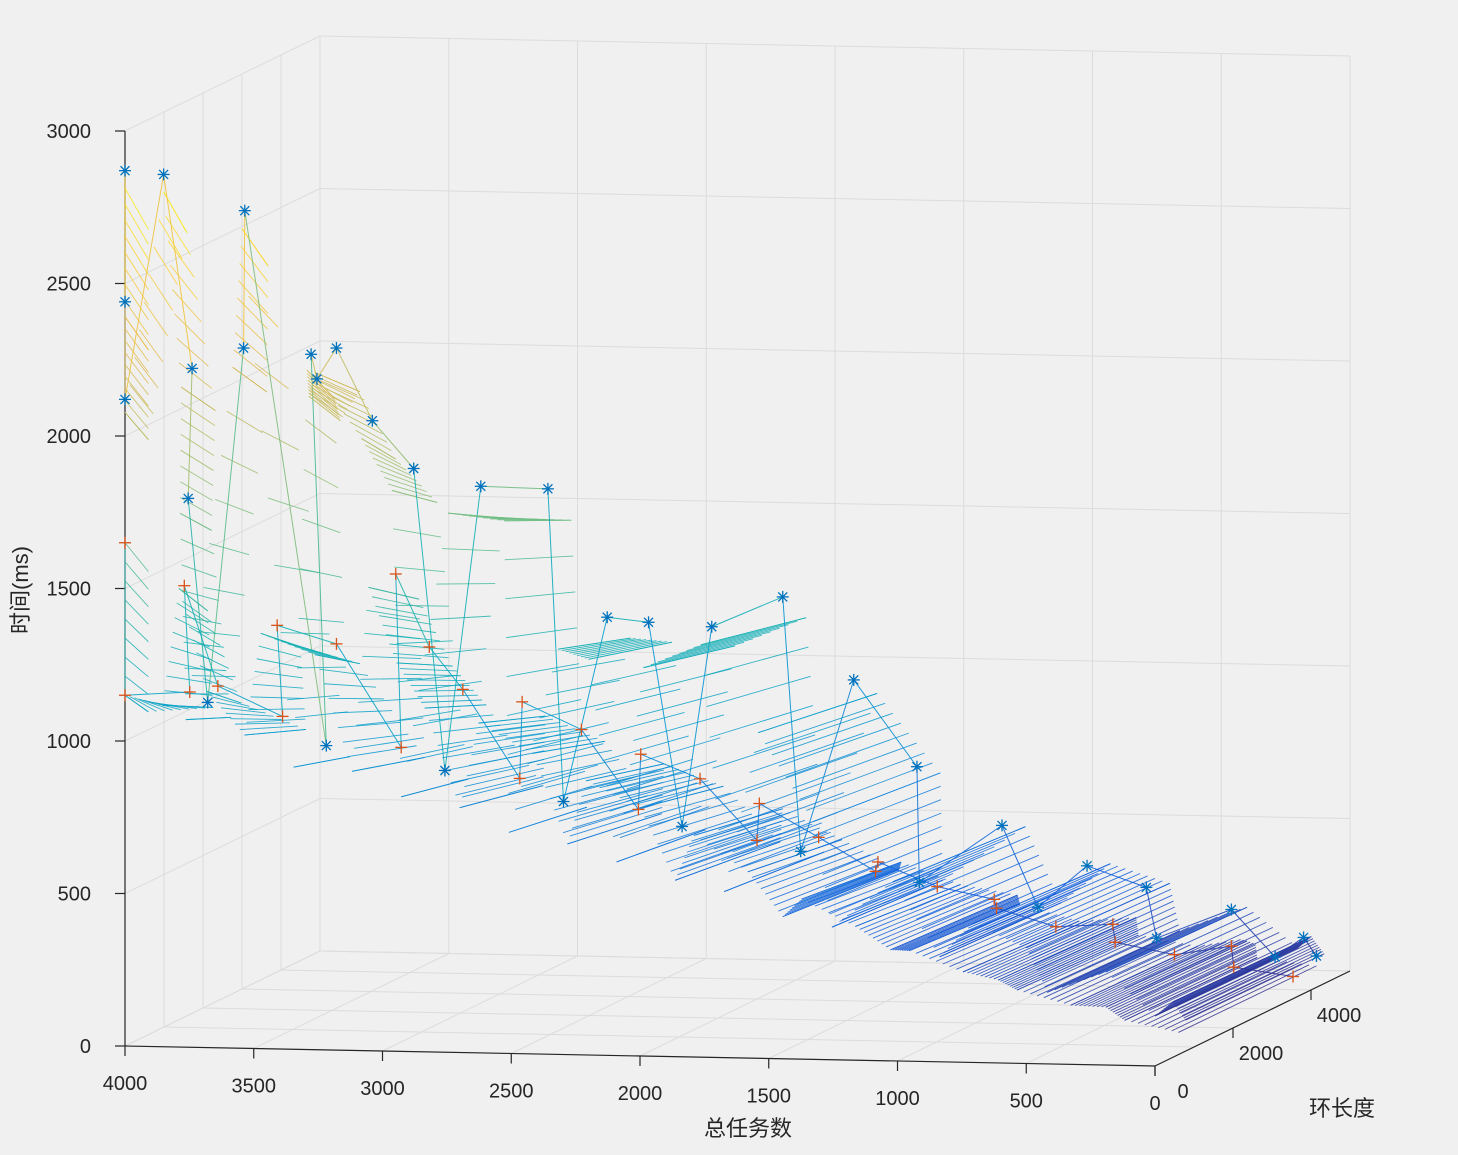  Describe the element at coordinates (69, 285) in the screenshot. I see `z-tick-label: 2500` at that location.